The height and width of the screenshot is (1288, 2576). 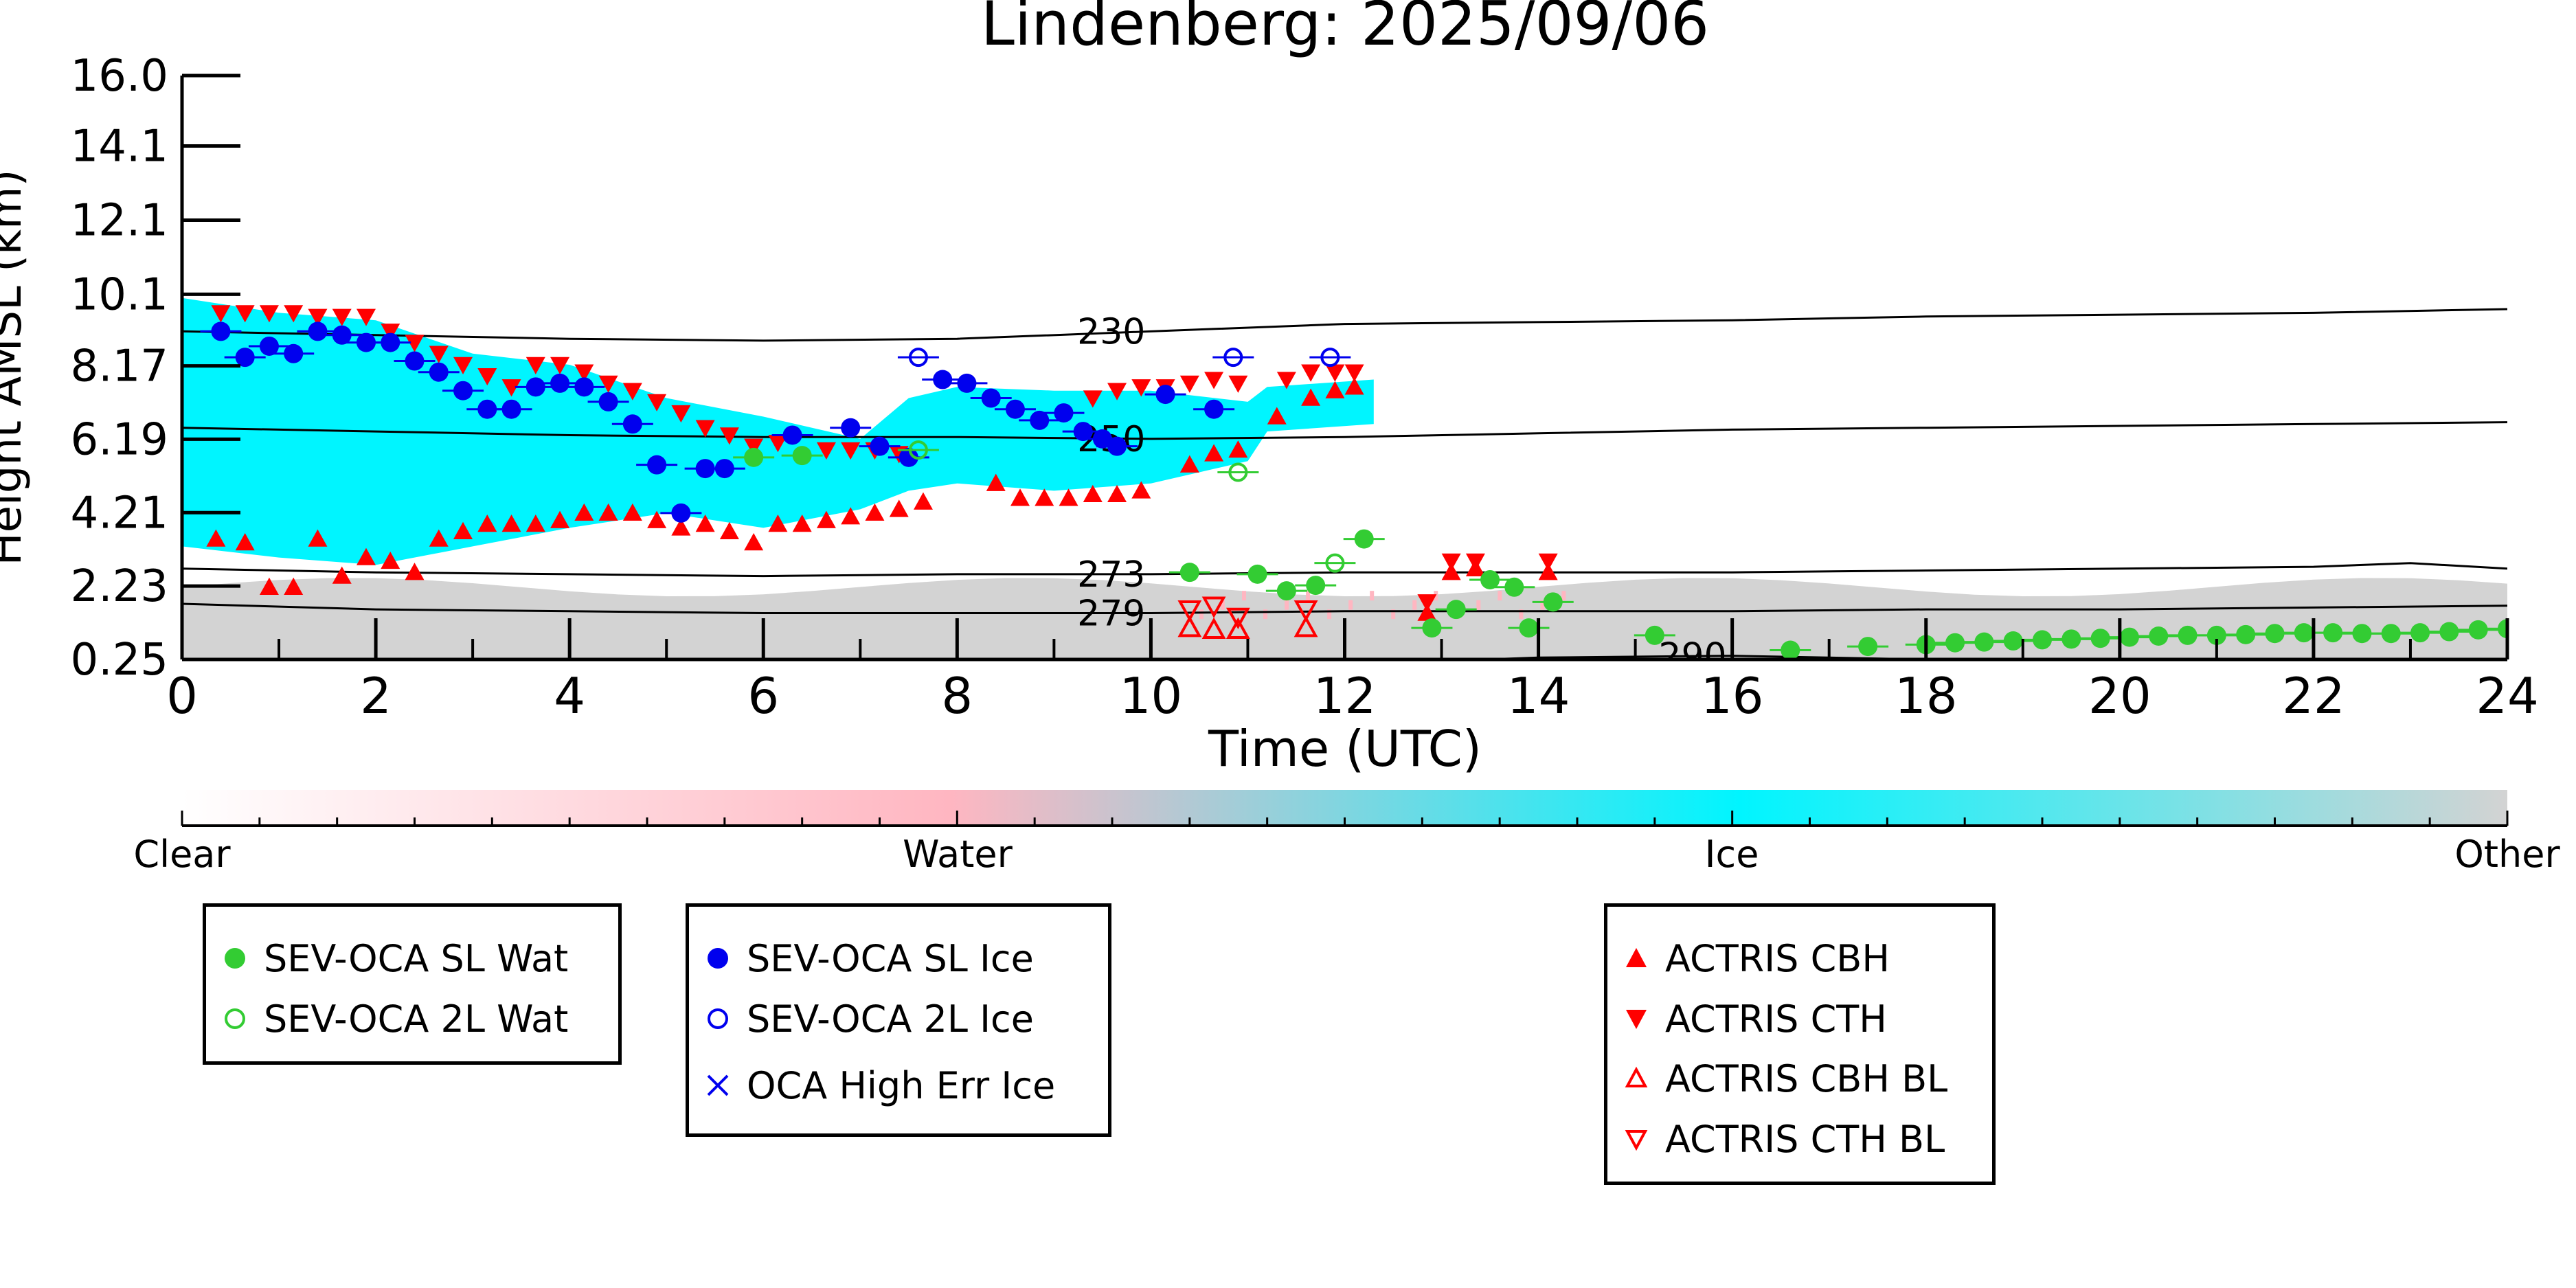 What do you see at coordinates (120, 660) in the screenshot?
I see `y-tick-label: 0.25` at bounding box center [120, 660].